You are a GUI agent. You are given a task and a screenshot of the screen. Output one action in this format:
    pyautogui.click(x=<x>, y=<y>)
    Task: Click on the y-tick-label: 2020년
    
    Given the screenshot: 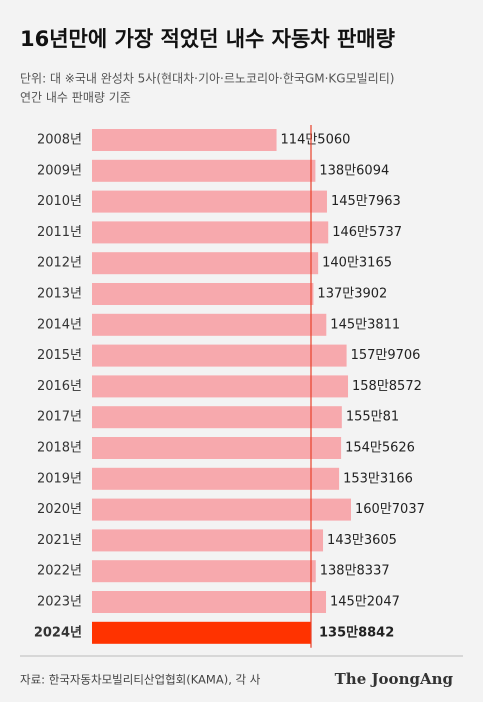 What is the action you would take?
    pyautogui.click(x=59, y=509)
    